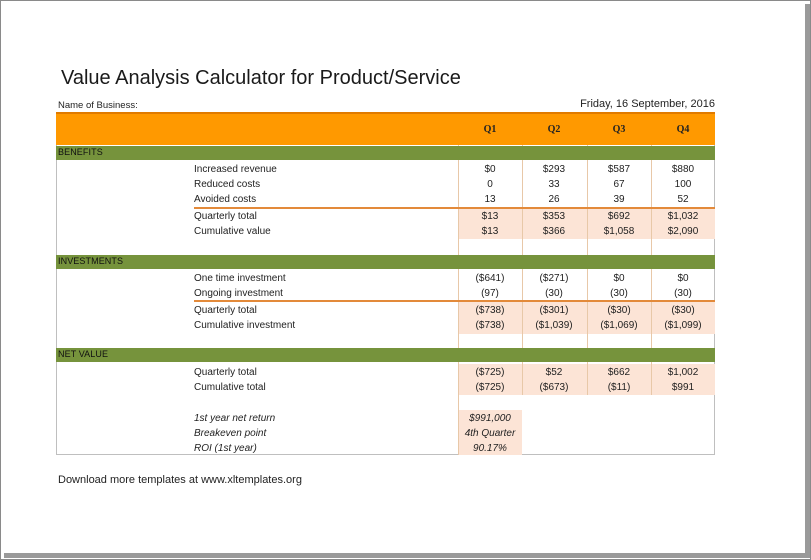 This screenshot has height=560, width=811. Describe the element at coordinates (490, 184) in the screenshot. I see `value-cell: 0` at that location.